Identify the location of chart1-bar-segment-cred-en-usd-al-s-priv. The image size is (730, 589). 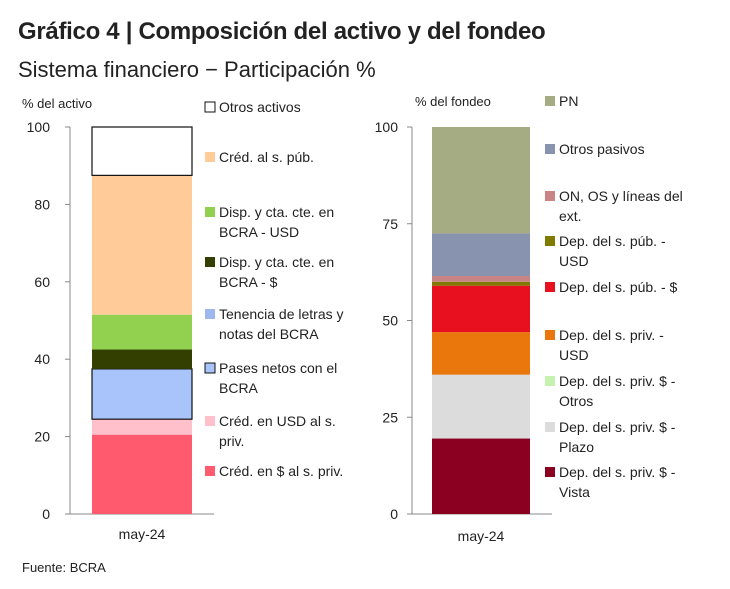
(142, 427).